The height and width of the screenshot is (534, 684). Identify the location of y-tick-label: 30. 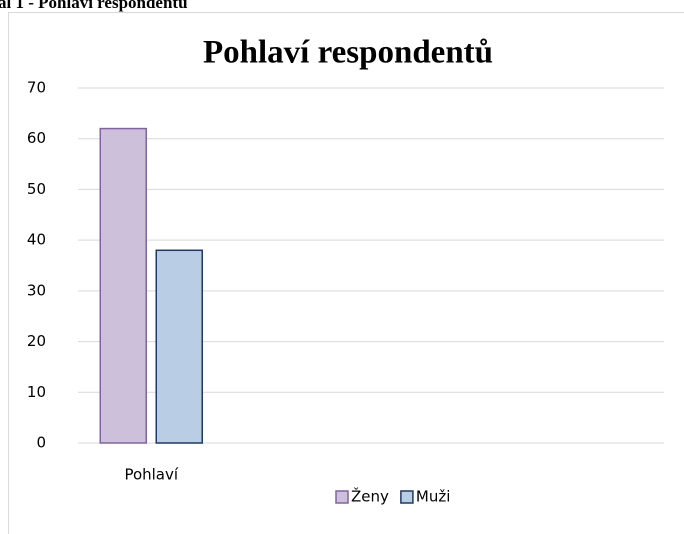
(36, 290).